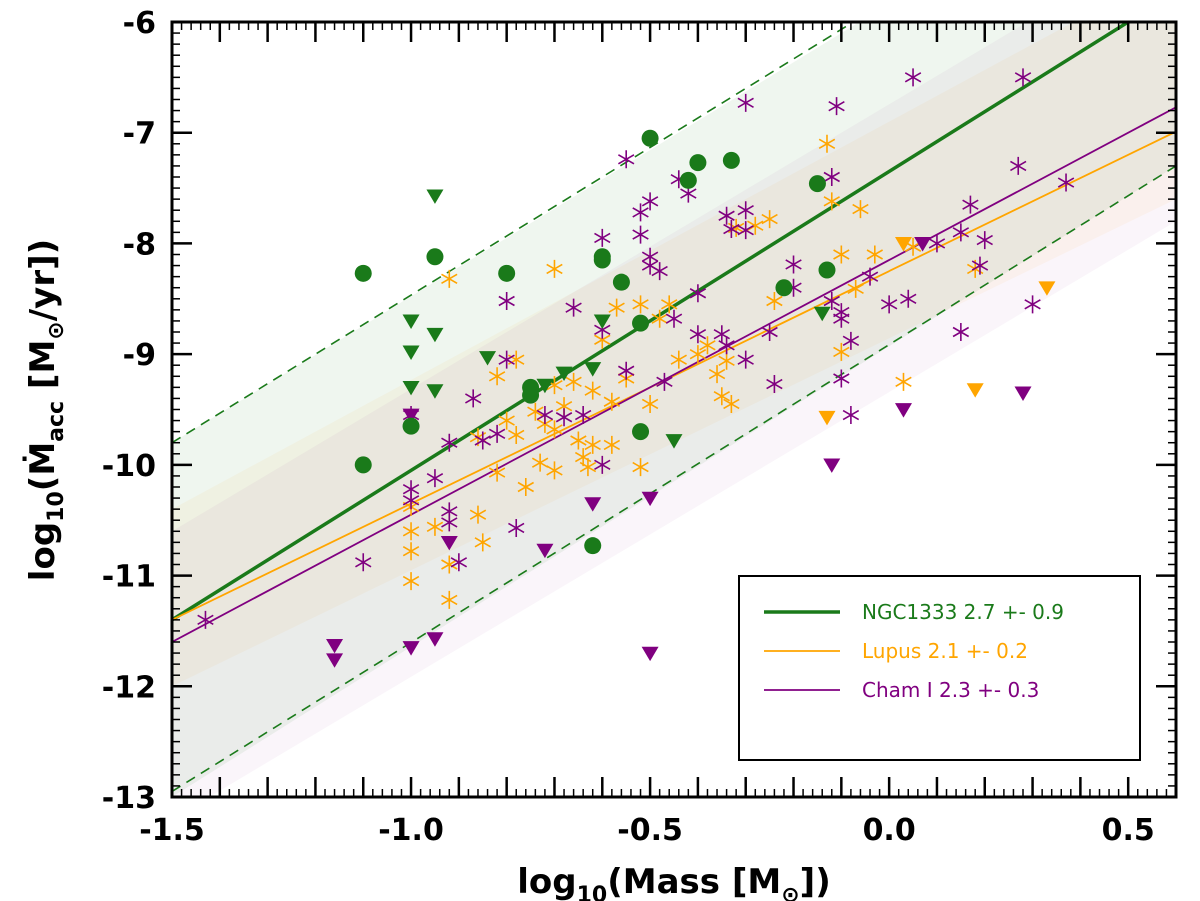 This screenshot has height=901, width=1200. I want to click on y-tick-label: -12, so click(129, 687).